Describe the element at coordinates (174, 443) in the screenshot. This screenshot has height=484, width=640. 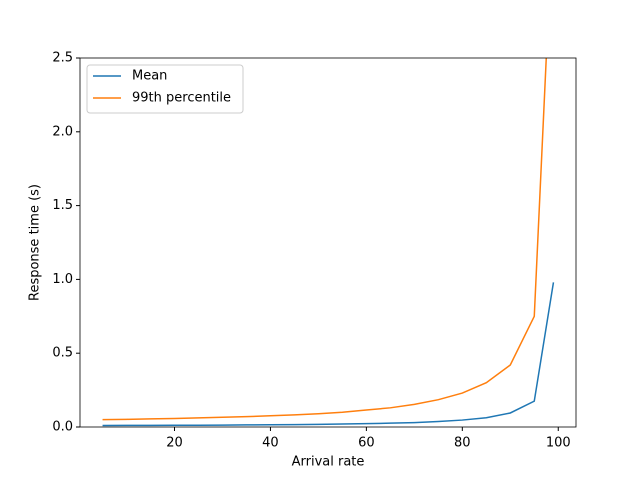
I see `x-tick-label: 20` at that location.